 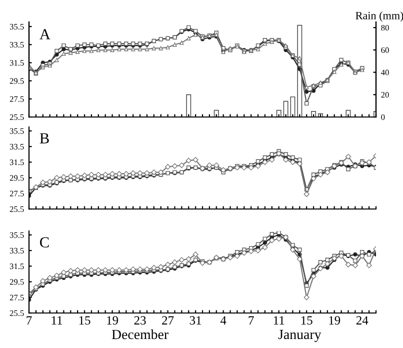 I want to click on x-tick-label: 27, so click(x=168, y=320).